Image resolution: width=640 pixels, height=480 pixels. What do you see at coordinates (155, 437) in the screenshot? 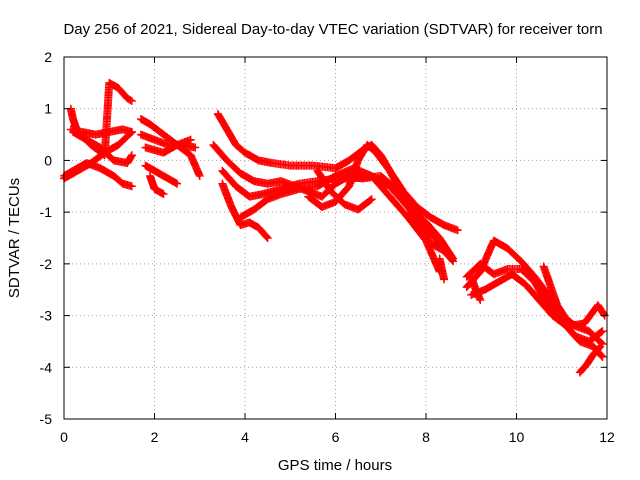
I see `x-tick-label: 2` at bounding box center [155, 437].